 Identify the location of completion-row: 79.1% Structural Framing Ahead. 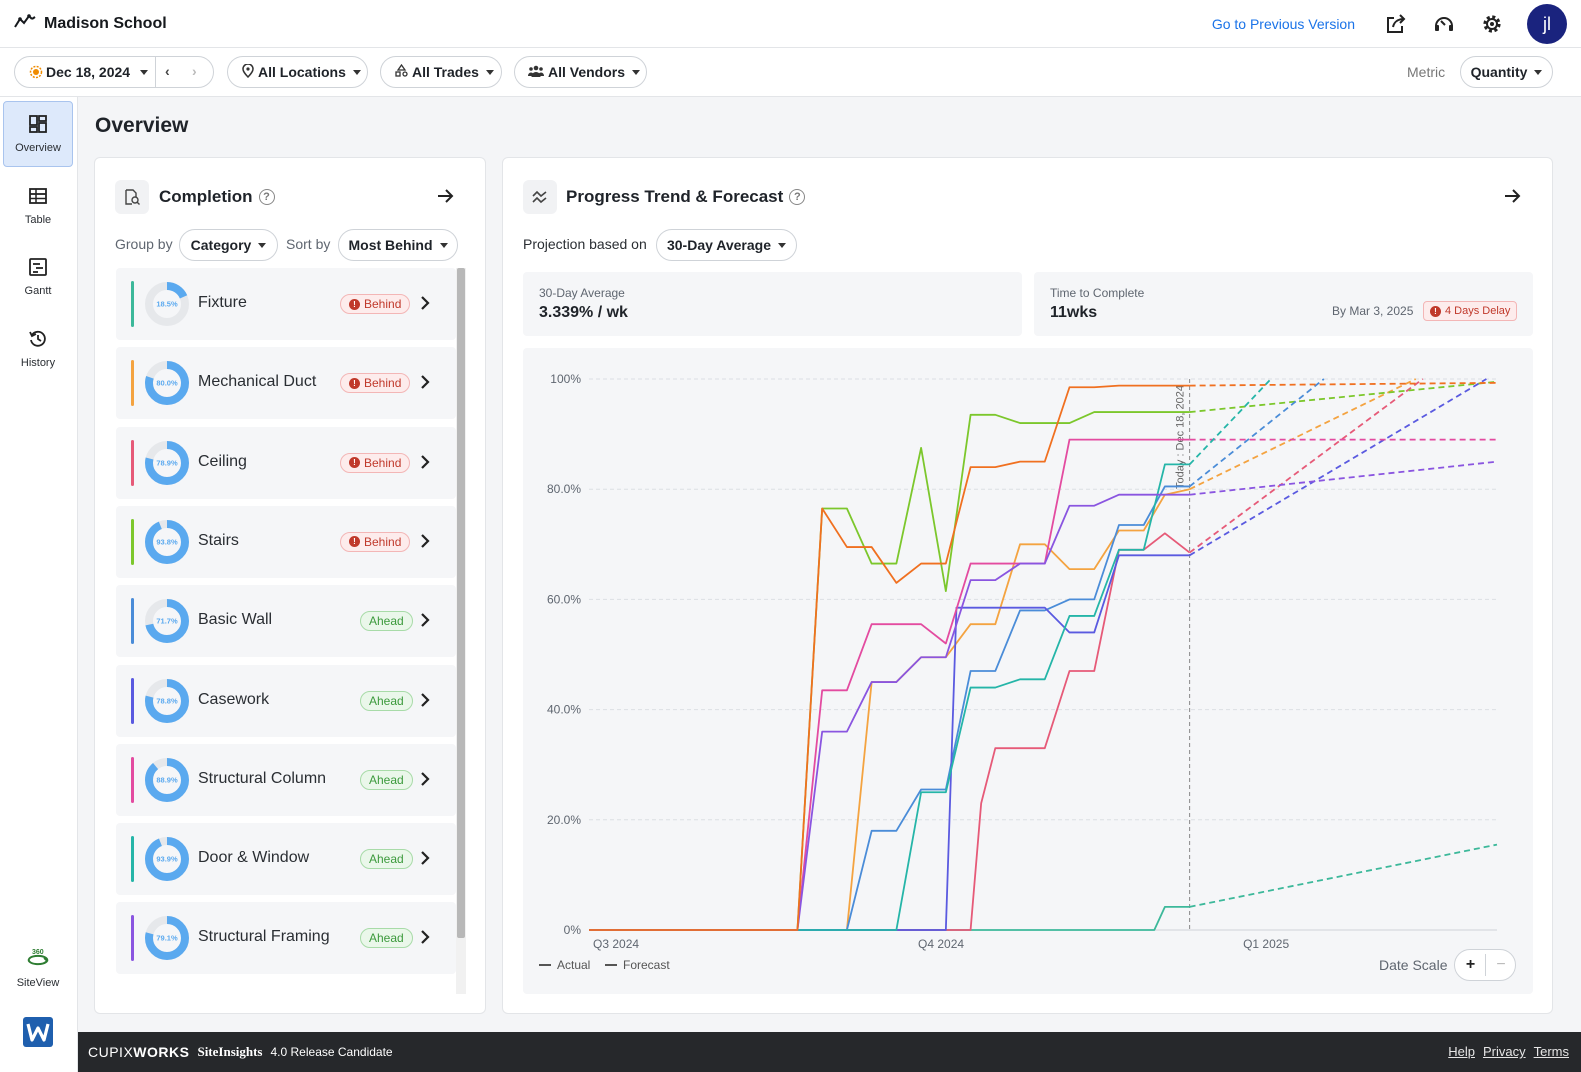
(286, 938).